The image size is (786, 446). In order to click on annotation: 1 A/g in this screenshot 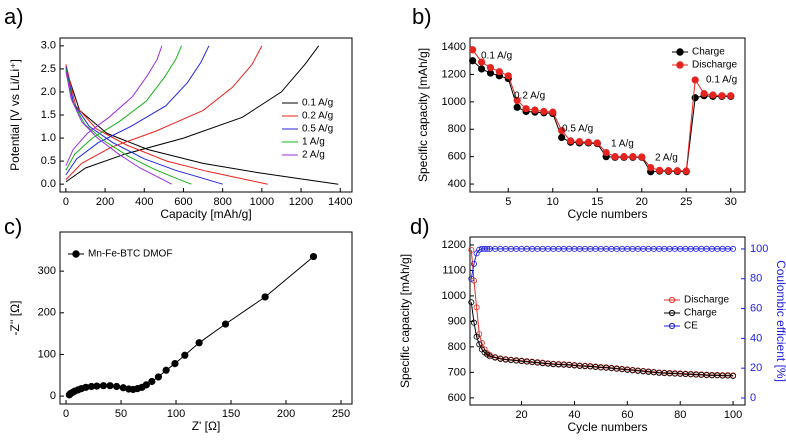, I will do `click(622, 144)`.